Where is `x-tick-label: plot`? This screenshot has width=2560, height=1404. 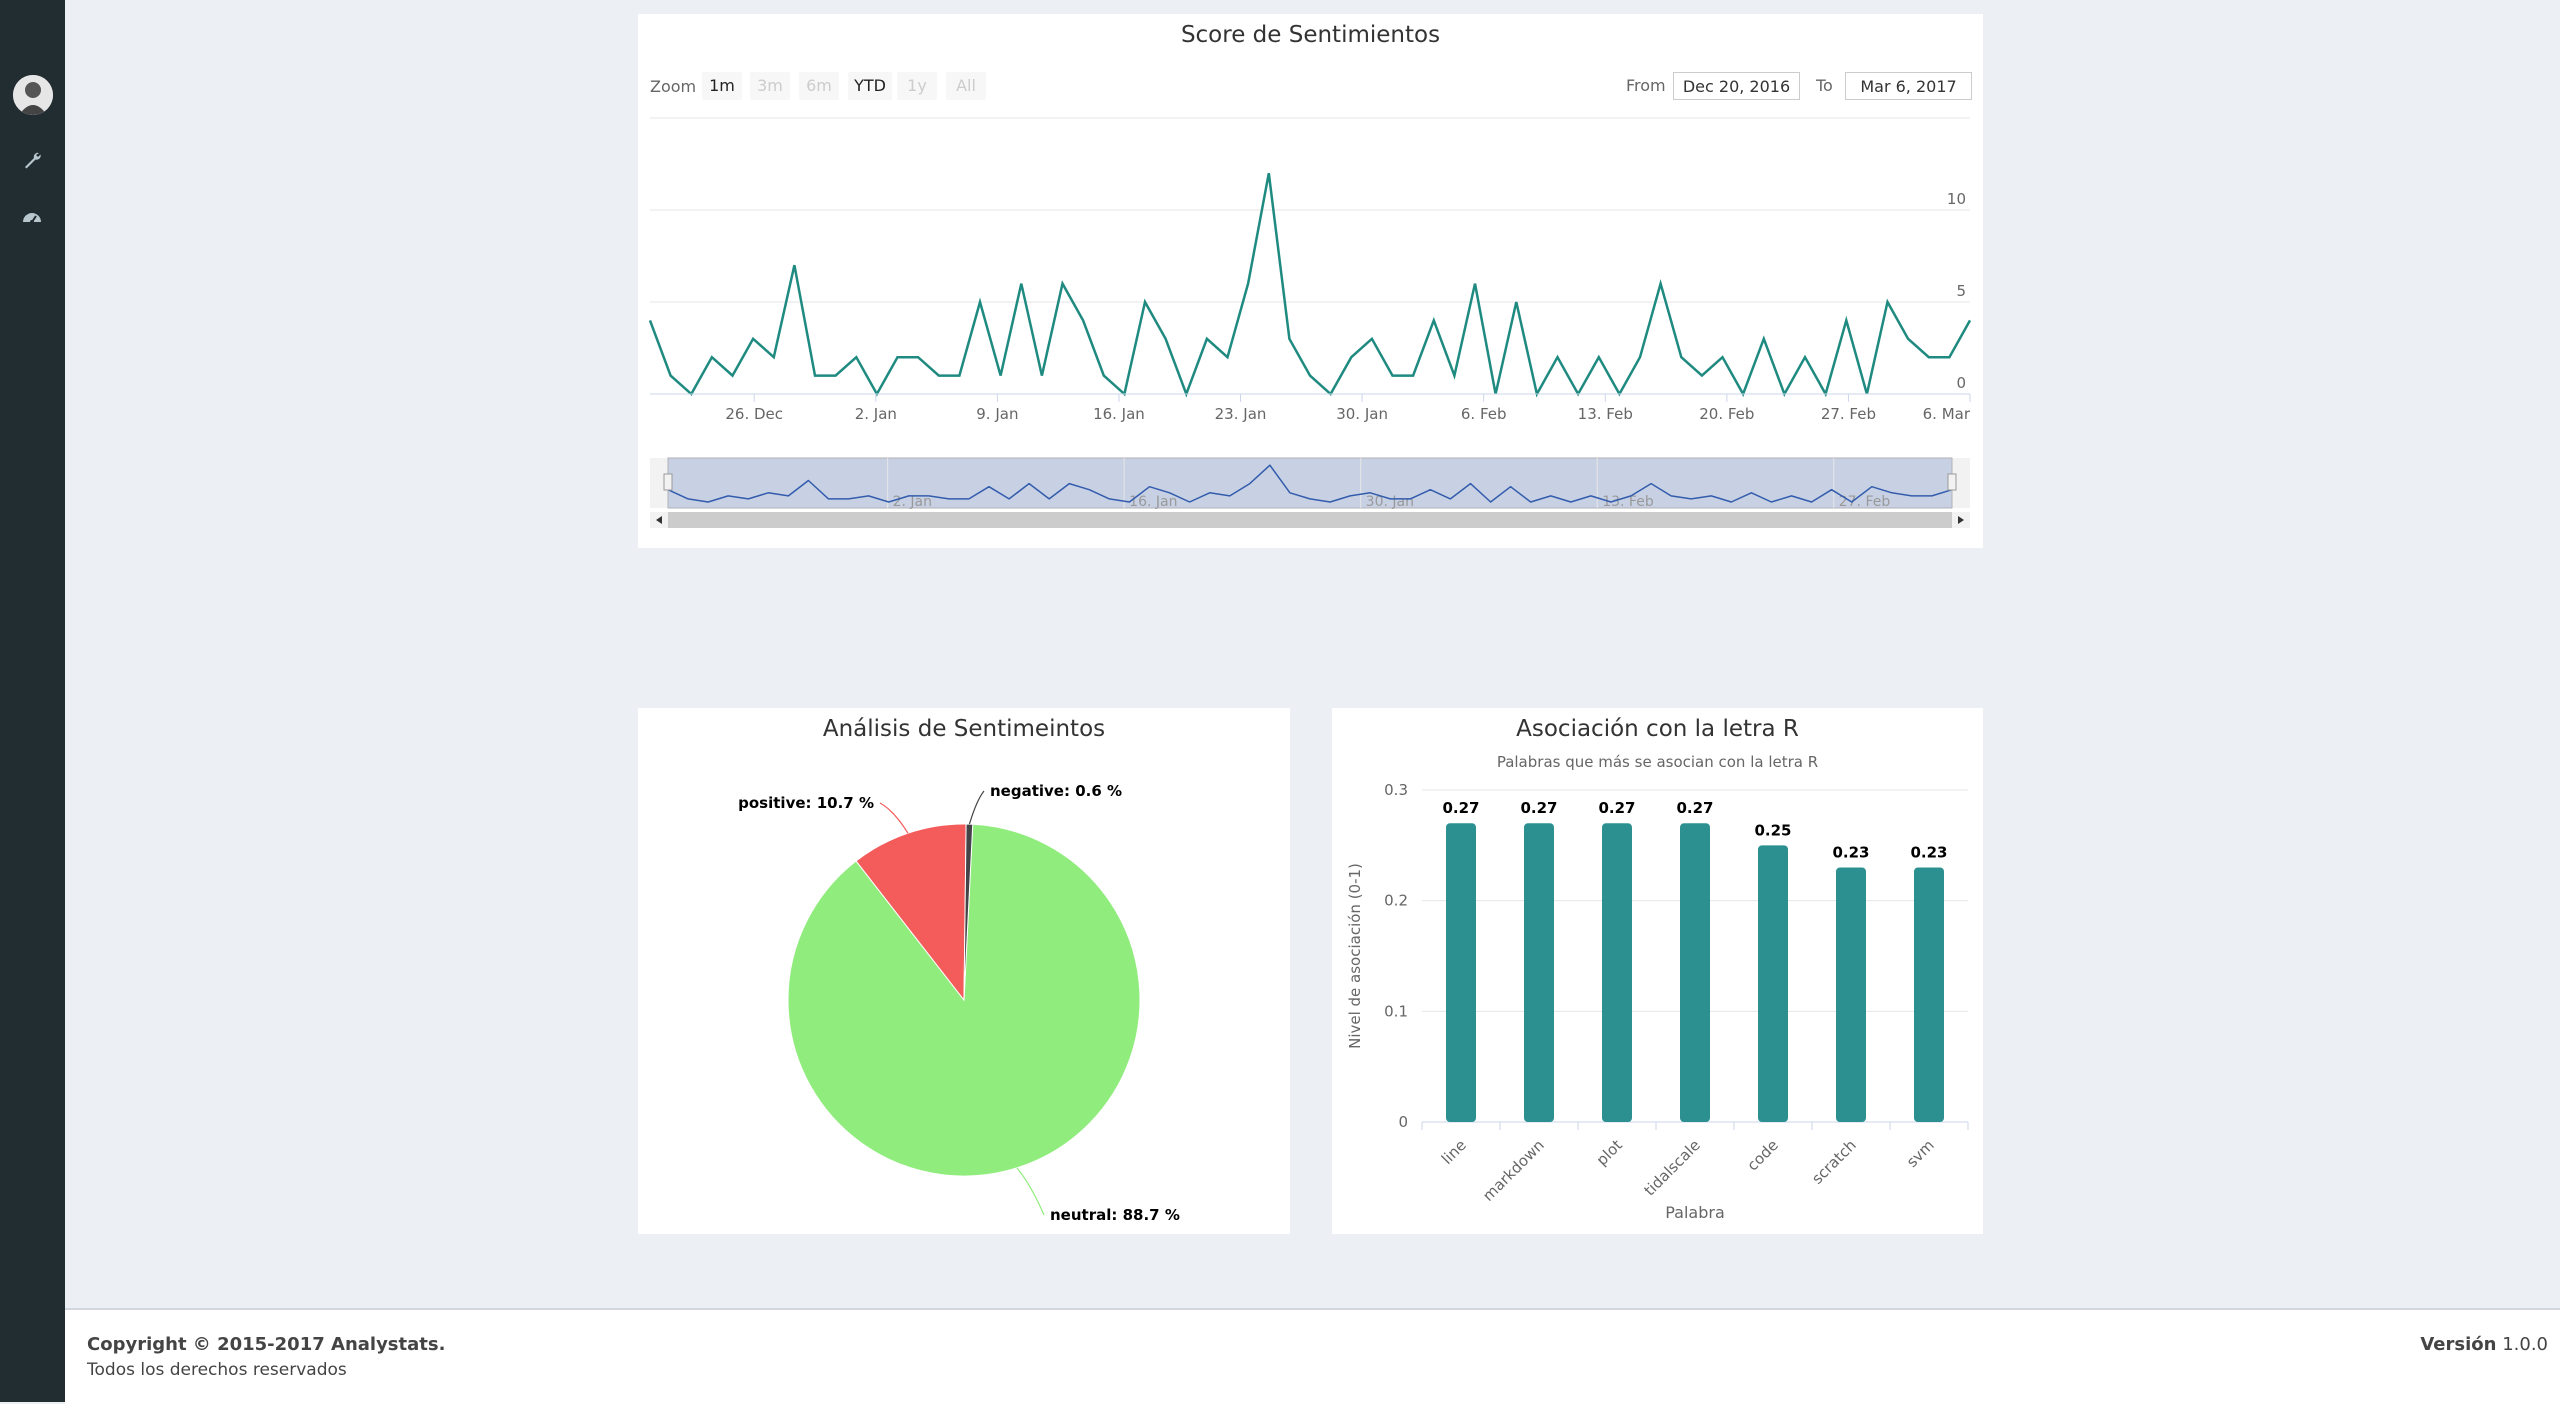
x-tick-label: plot is located at coordinates (1609, 1152).